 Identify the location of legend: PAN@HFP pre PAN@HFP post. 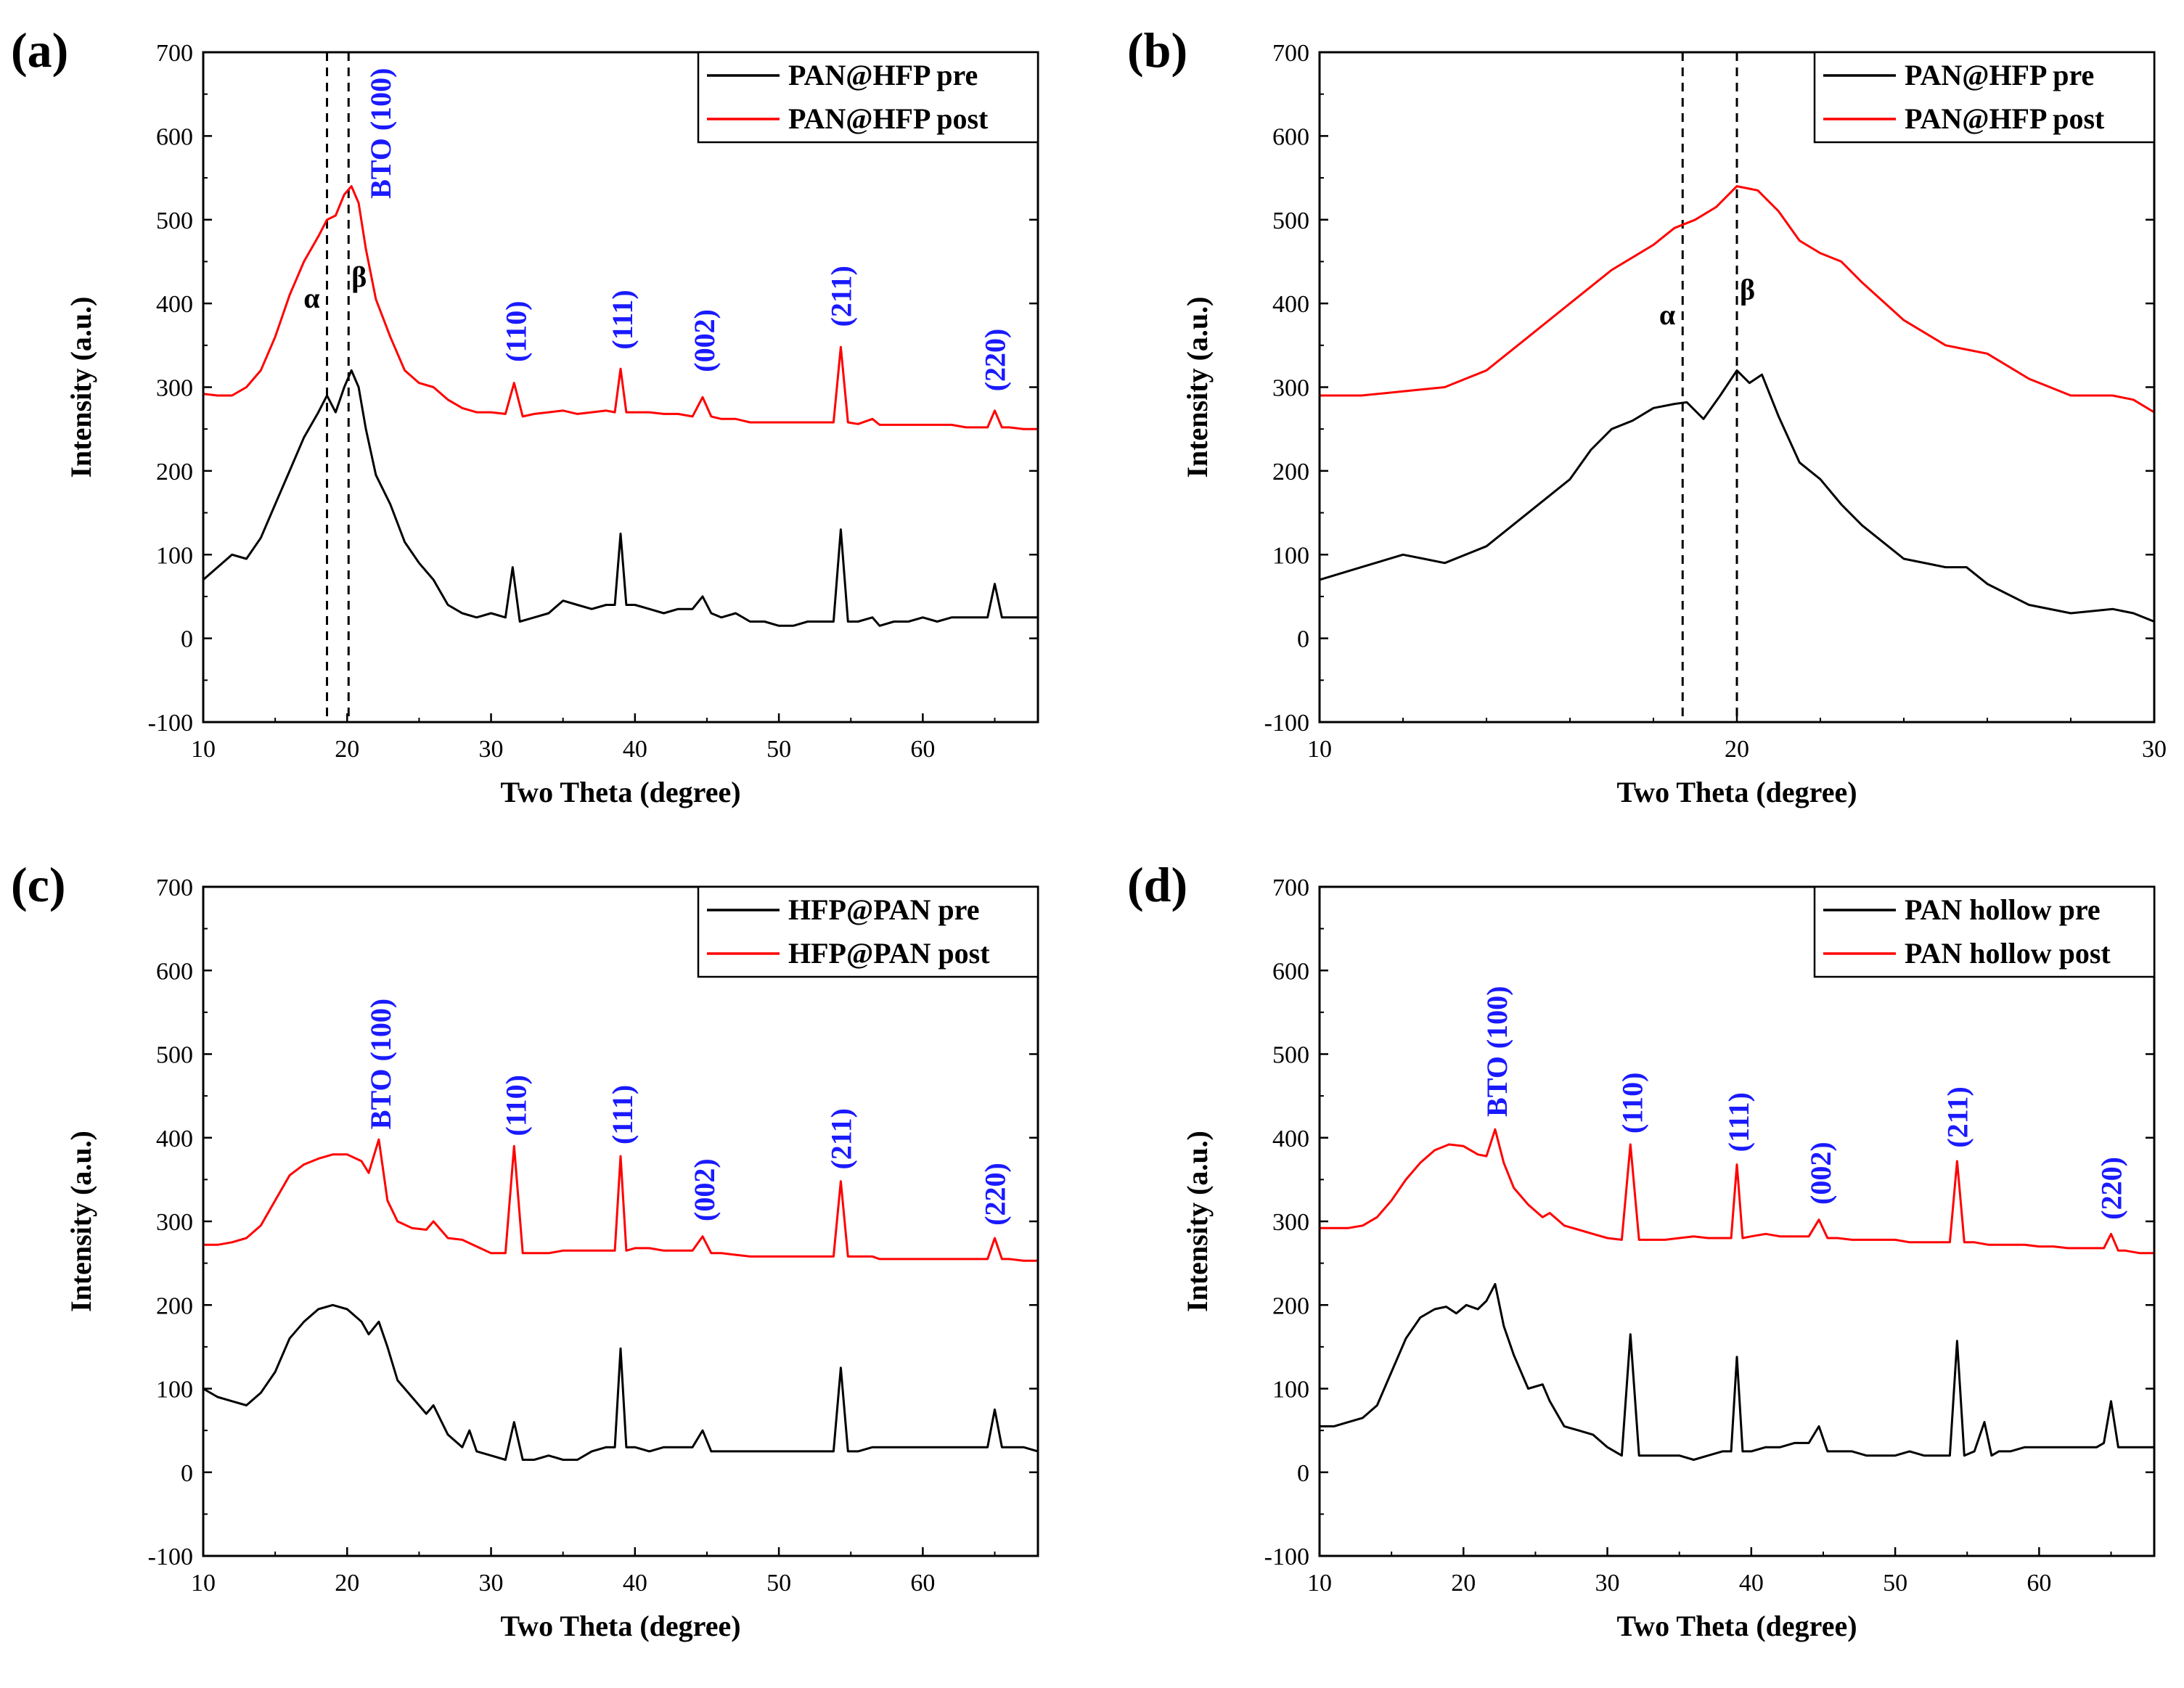
(868, 98).